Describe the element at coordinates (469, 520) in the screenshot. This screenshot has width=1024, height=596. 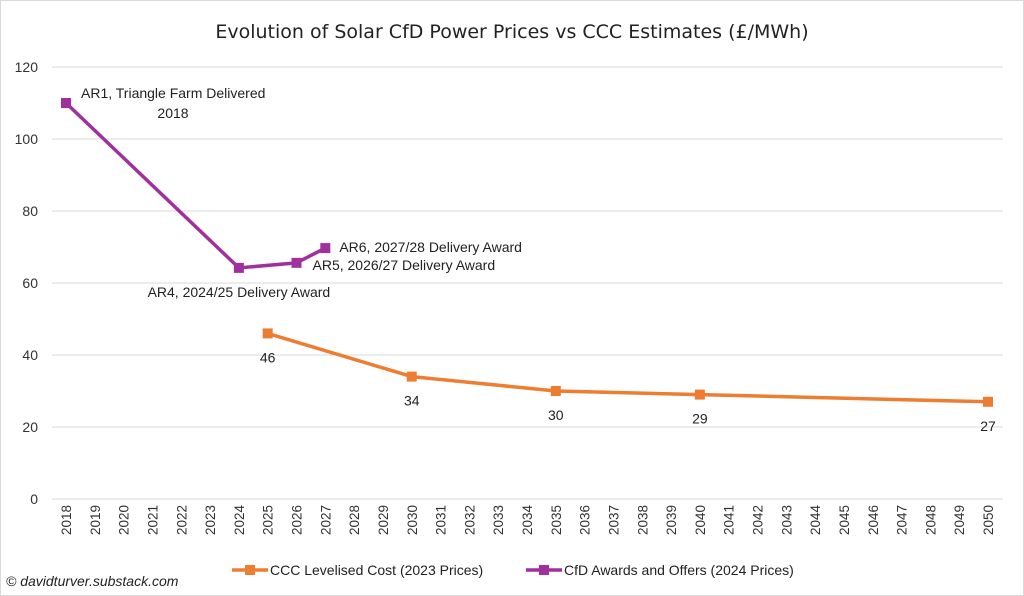
I see `x-tick-label: 2032` at that location.